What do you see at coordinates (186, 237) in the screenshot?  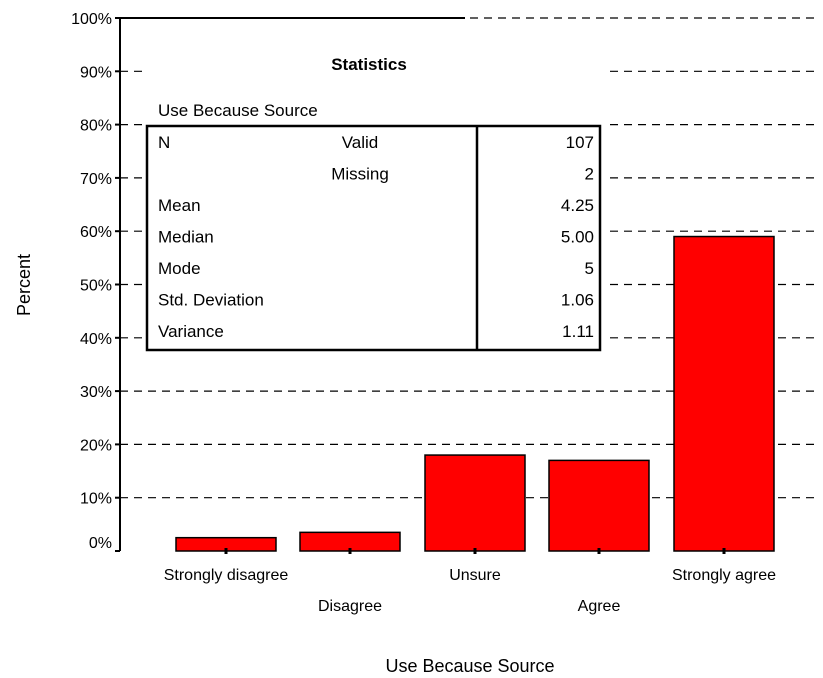 I see `statistics-row-label: Median` at bounding box center [186, 237].